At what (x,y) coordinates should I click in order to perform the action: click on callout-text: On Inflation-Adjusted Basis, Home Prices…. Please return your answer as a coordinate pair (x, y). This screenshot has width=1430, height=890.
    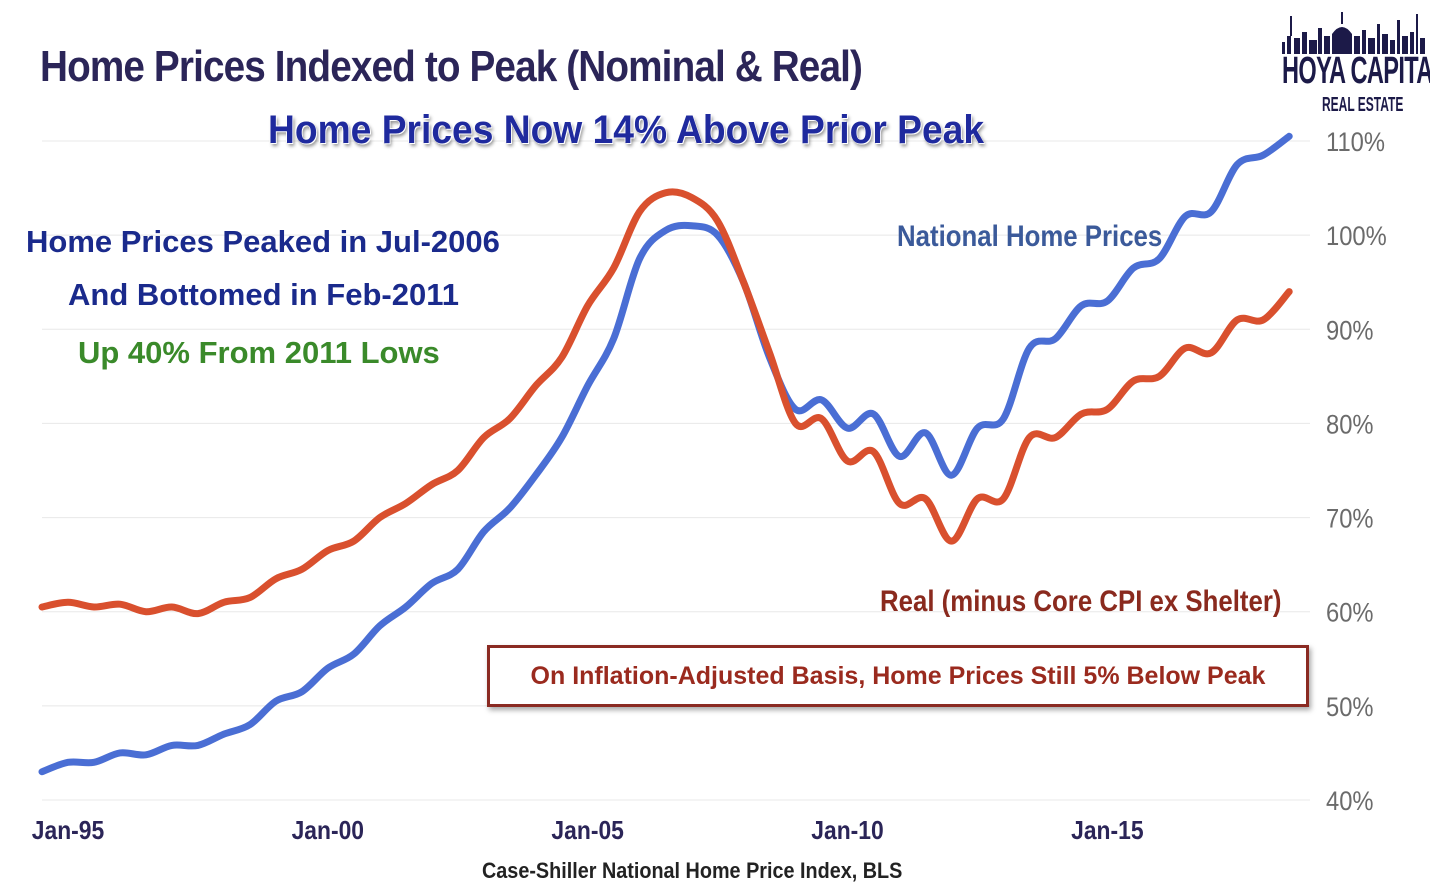
    Looking at the image, I should click on (898, 675).